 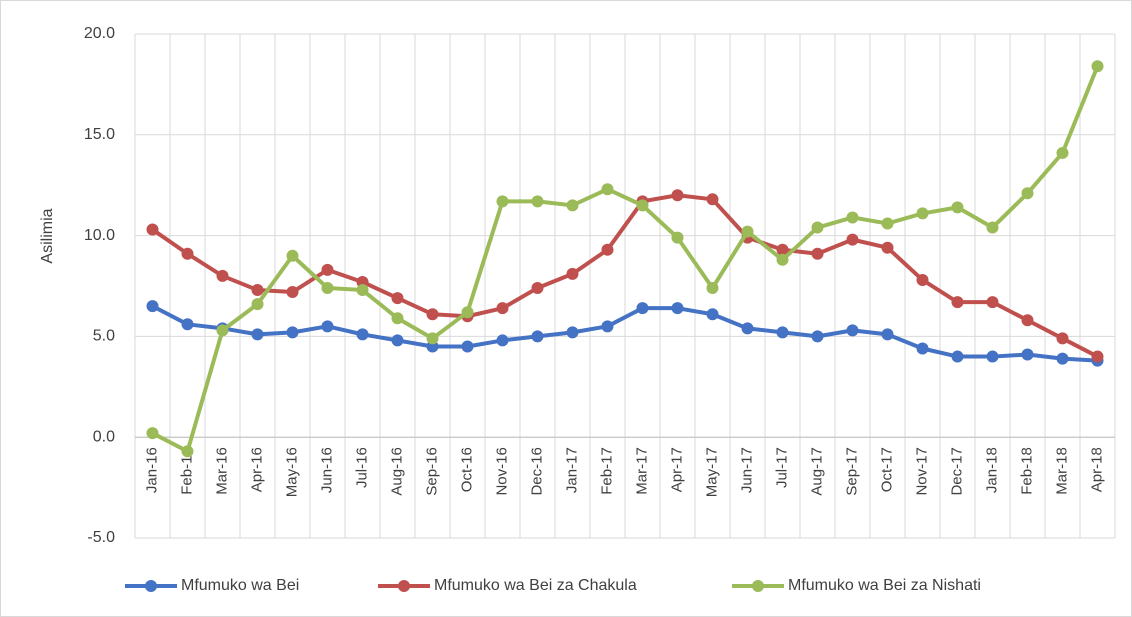 What do you see at coordinates (676, 469) in the screenshot?
I see `x-tick-label: Apr-17` at bounding box center [676, 469].